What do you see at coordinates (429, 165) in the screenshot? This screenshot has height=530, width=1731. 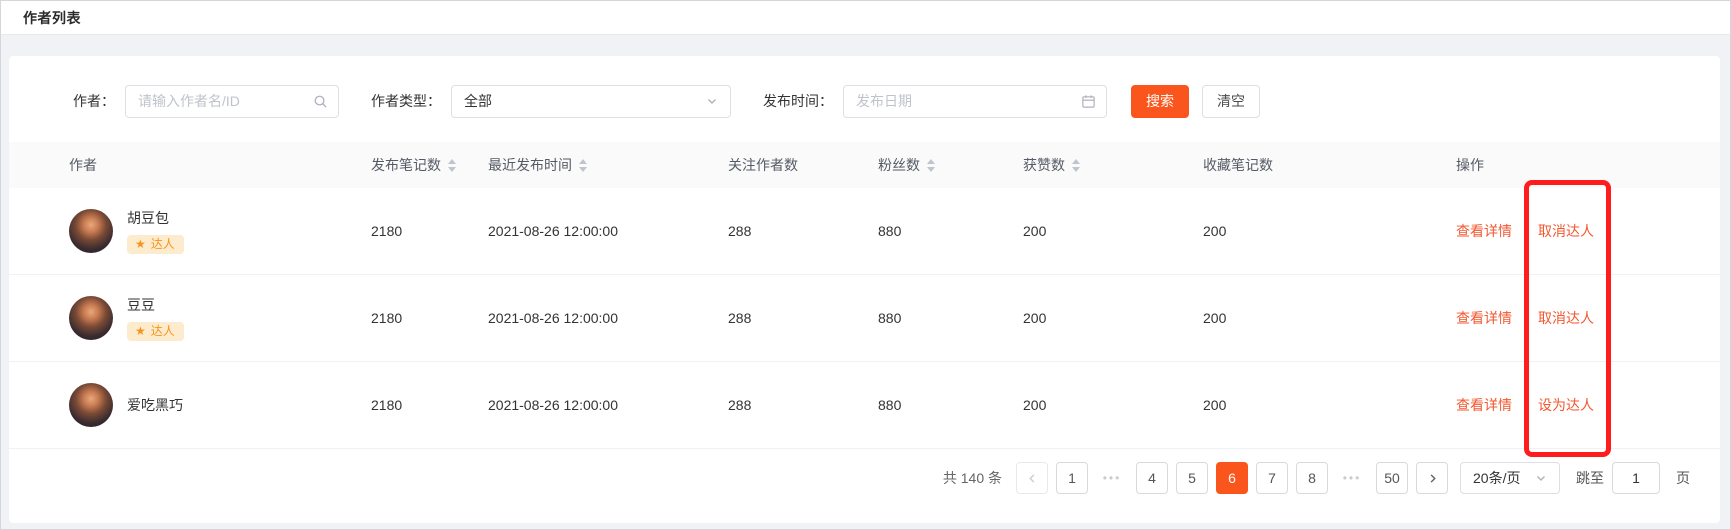 I see `column-header-notes-count: 发布笔记数` at bounding box center [429, 165].